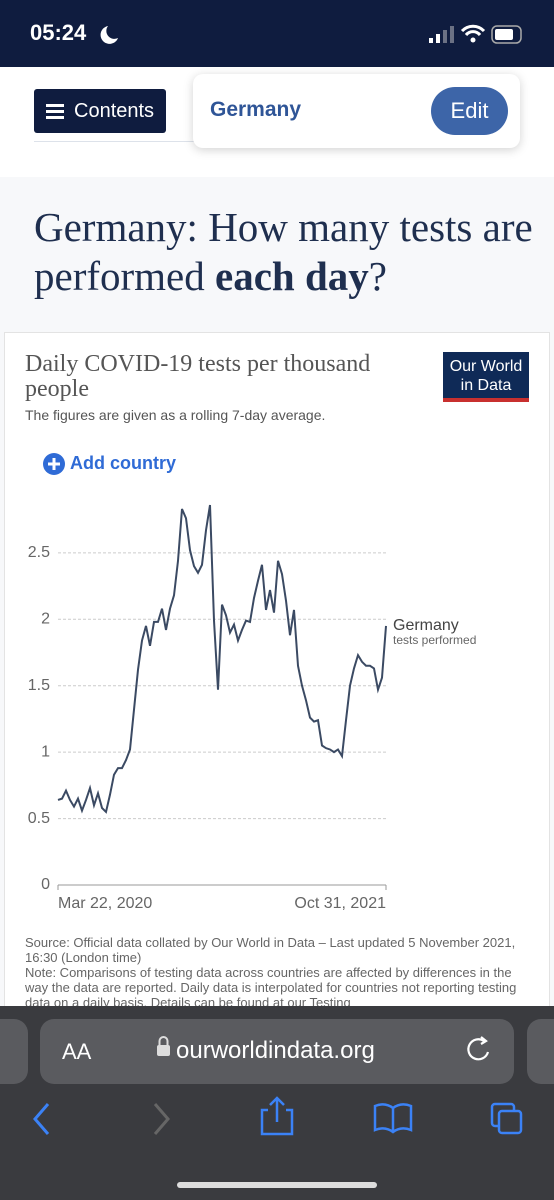 The width and height of the screenshot is (554, 1200). Describe the element at coordinates (105, 903) in the screenshot. I see `x-tick-label: Mar 22, 2020` at that location.